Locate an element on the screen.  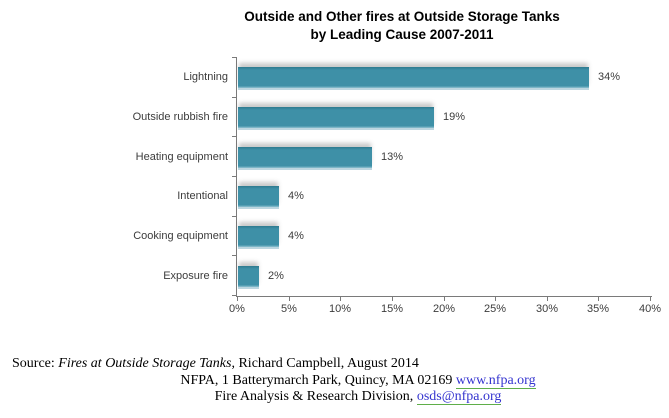
source-work-title: Fires at Outside Storage Tanks is located at coordinates (145, 363).